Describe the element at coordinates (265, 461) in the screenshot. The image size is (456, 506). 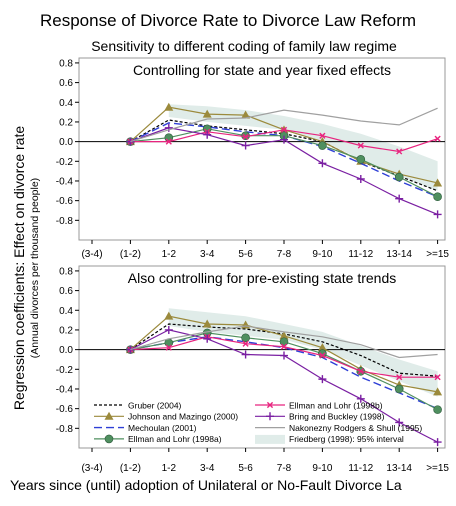
I see `x-tick-layer: (3-4) (1-2) 1-2 3-4 5-6 7-8 9-10 11-12 13-14 >=15` at that location.